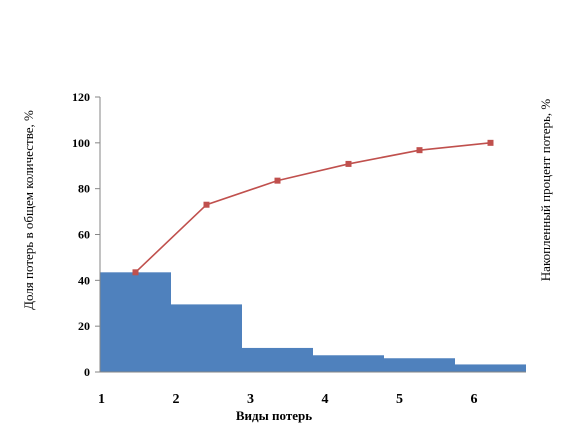  Describe the element at coordinates (250, 399) in the screenshot. I see `x-tick-label: 3` at that location.